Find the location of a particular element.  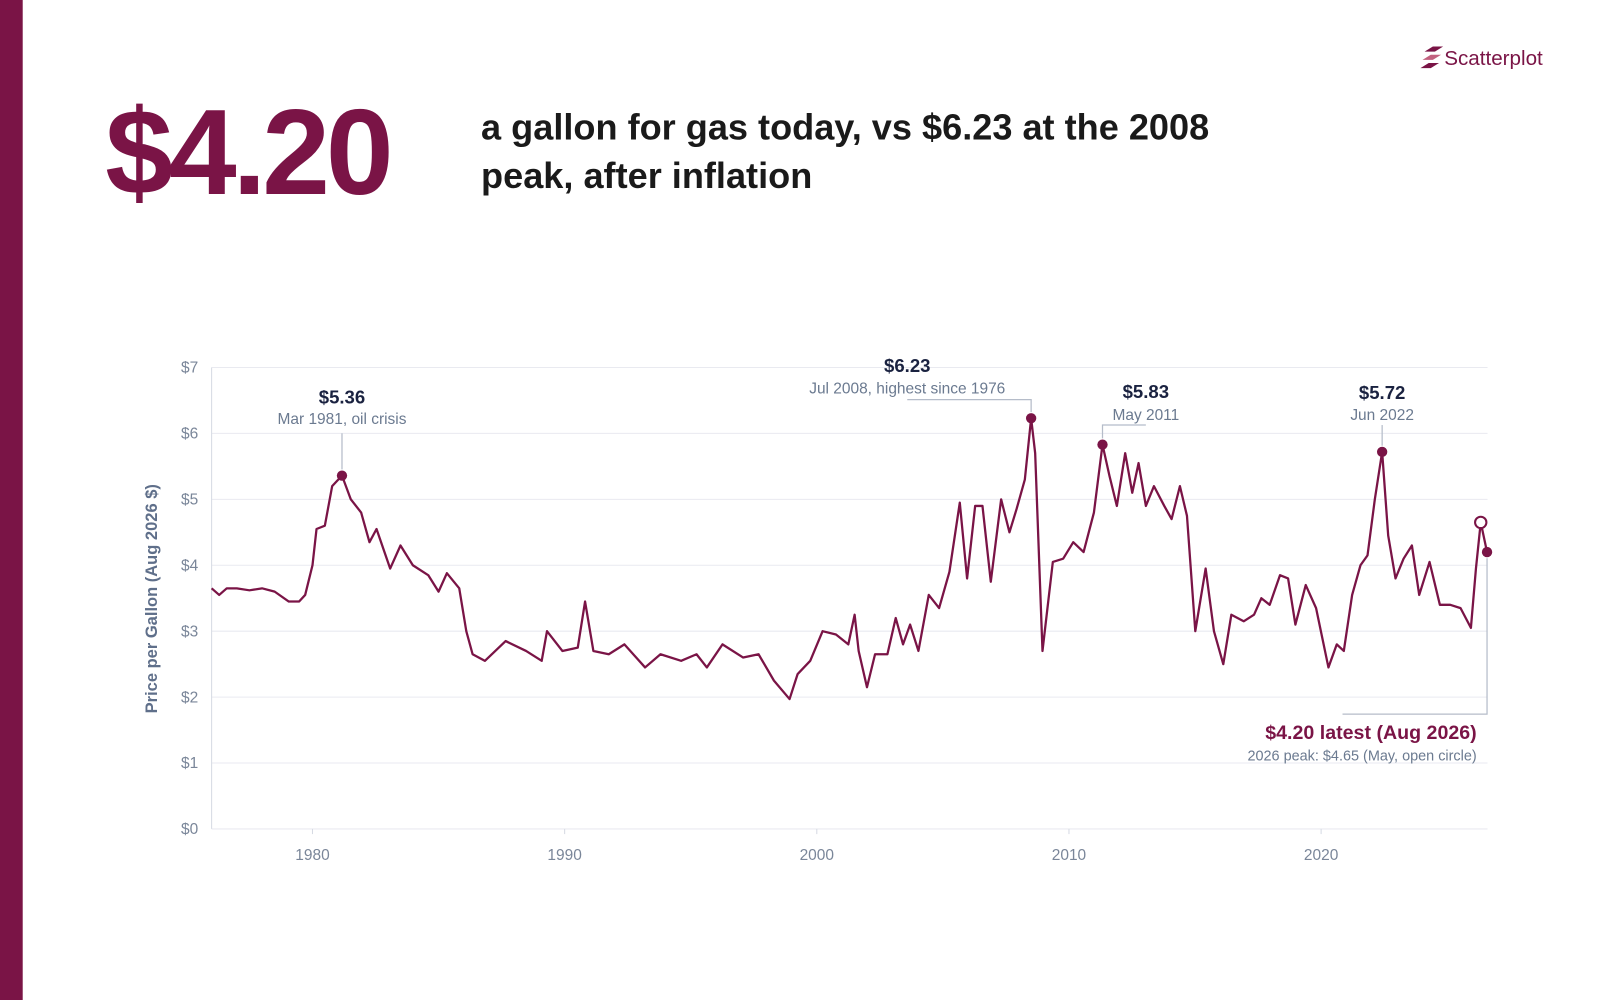

annotation-note: Jun 2022 is located at coordinates (1382, 415).